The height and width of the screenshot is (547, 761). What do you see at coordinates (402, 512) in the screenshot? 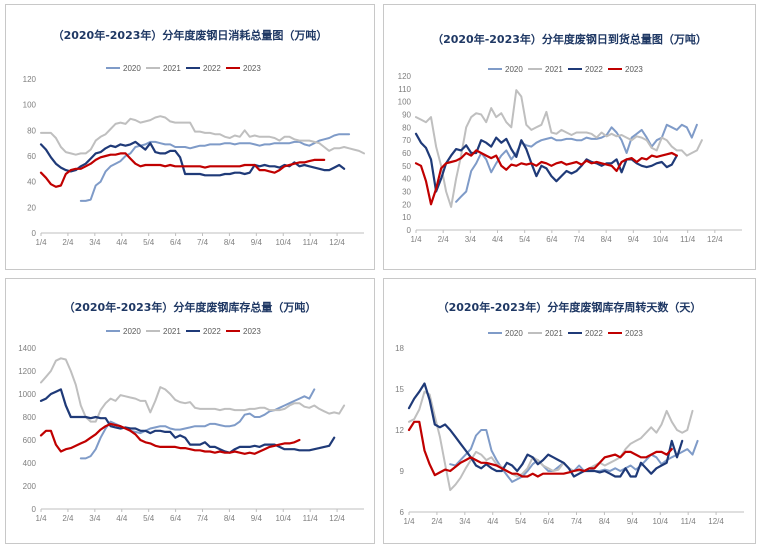
I see `y-tick-label: 6` at bounding box center [402, 512].